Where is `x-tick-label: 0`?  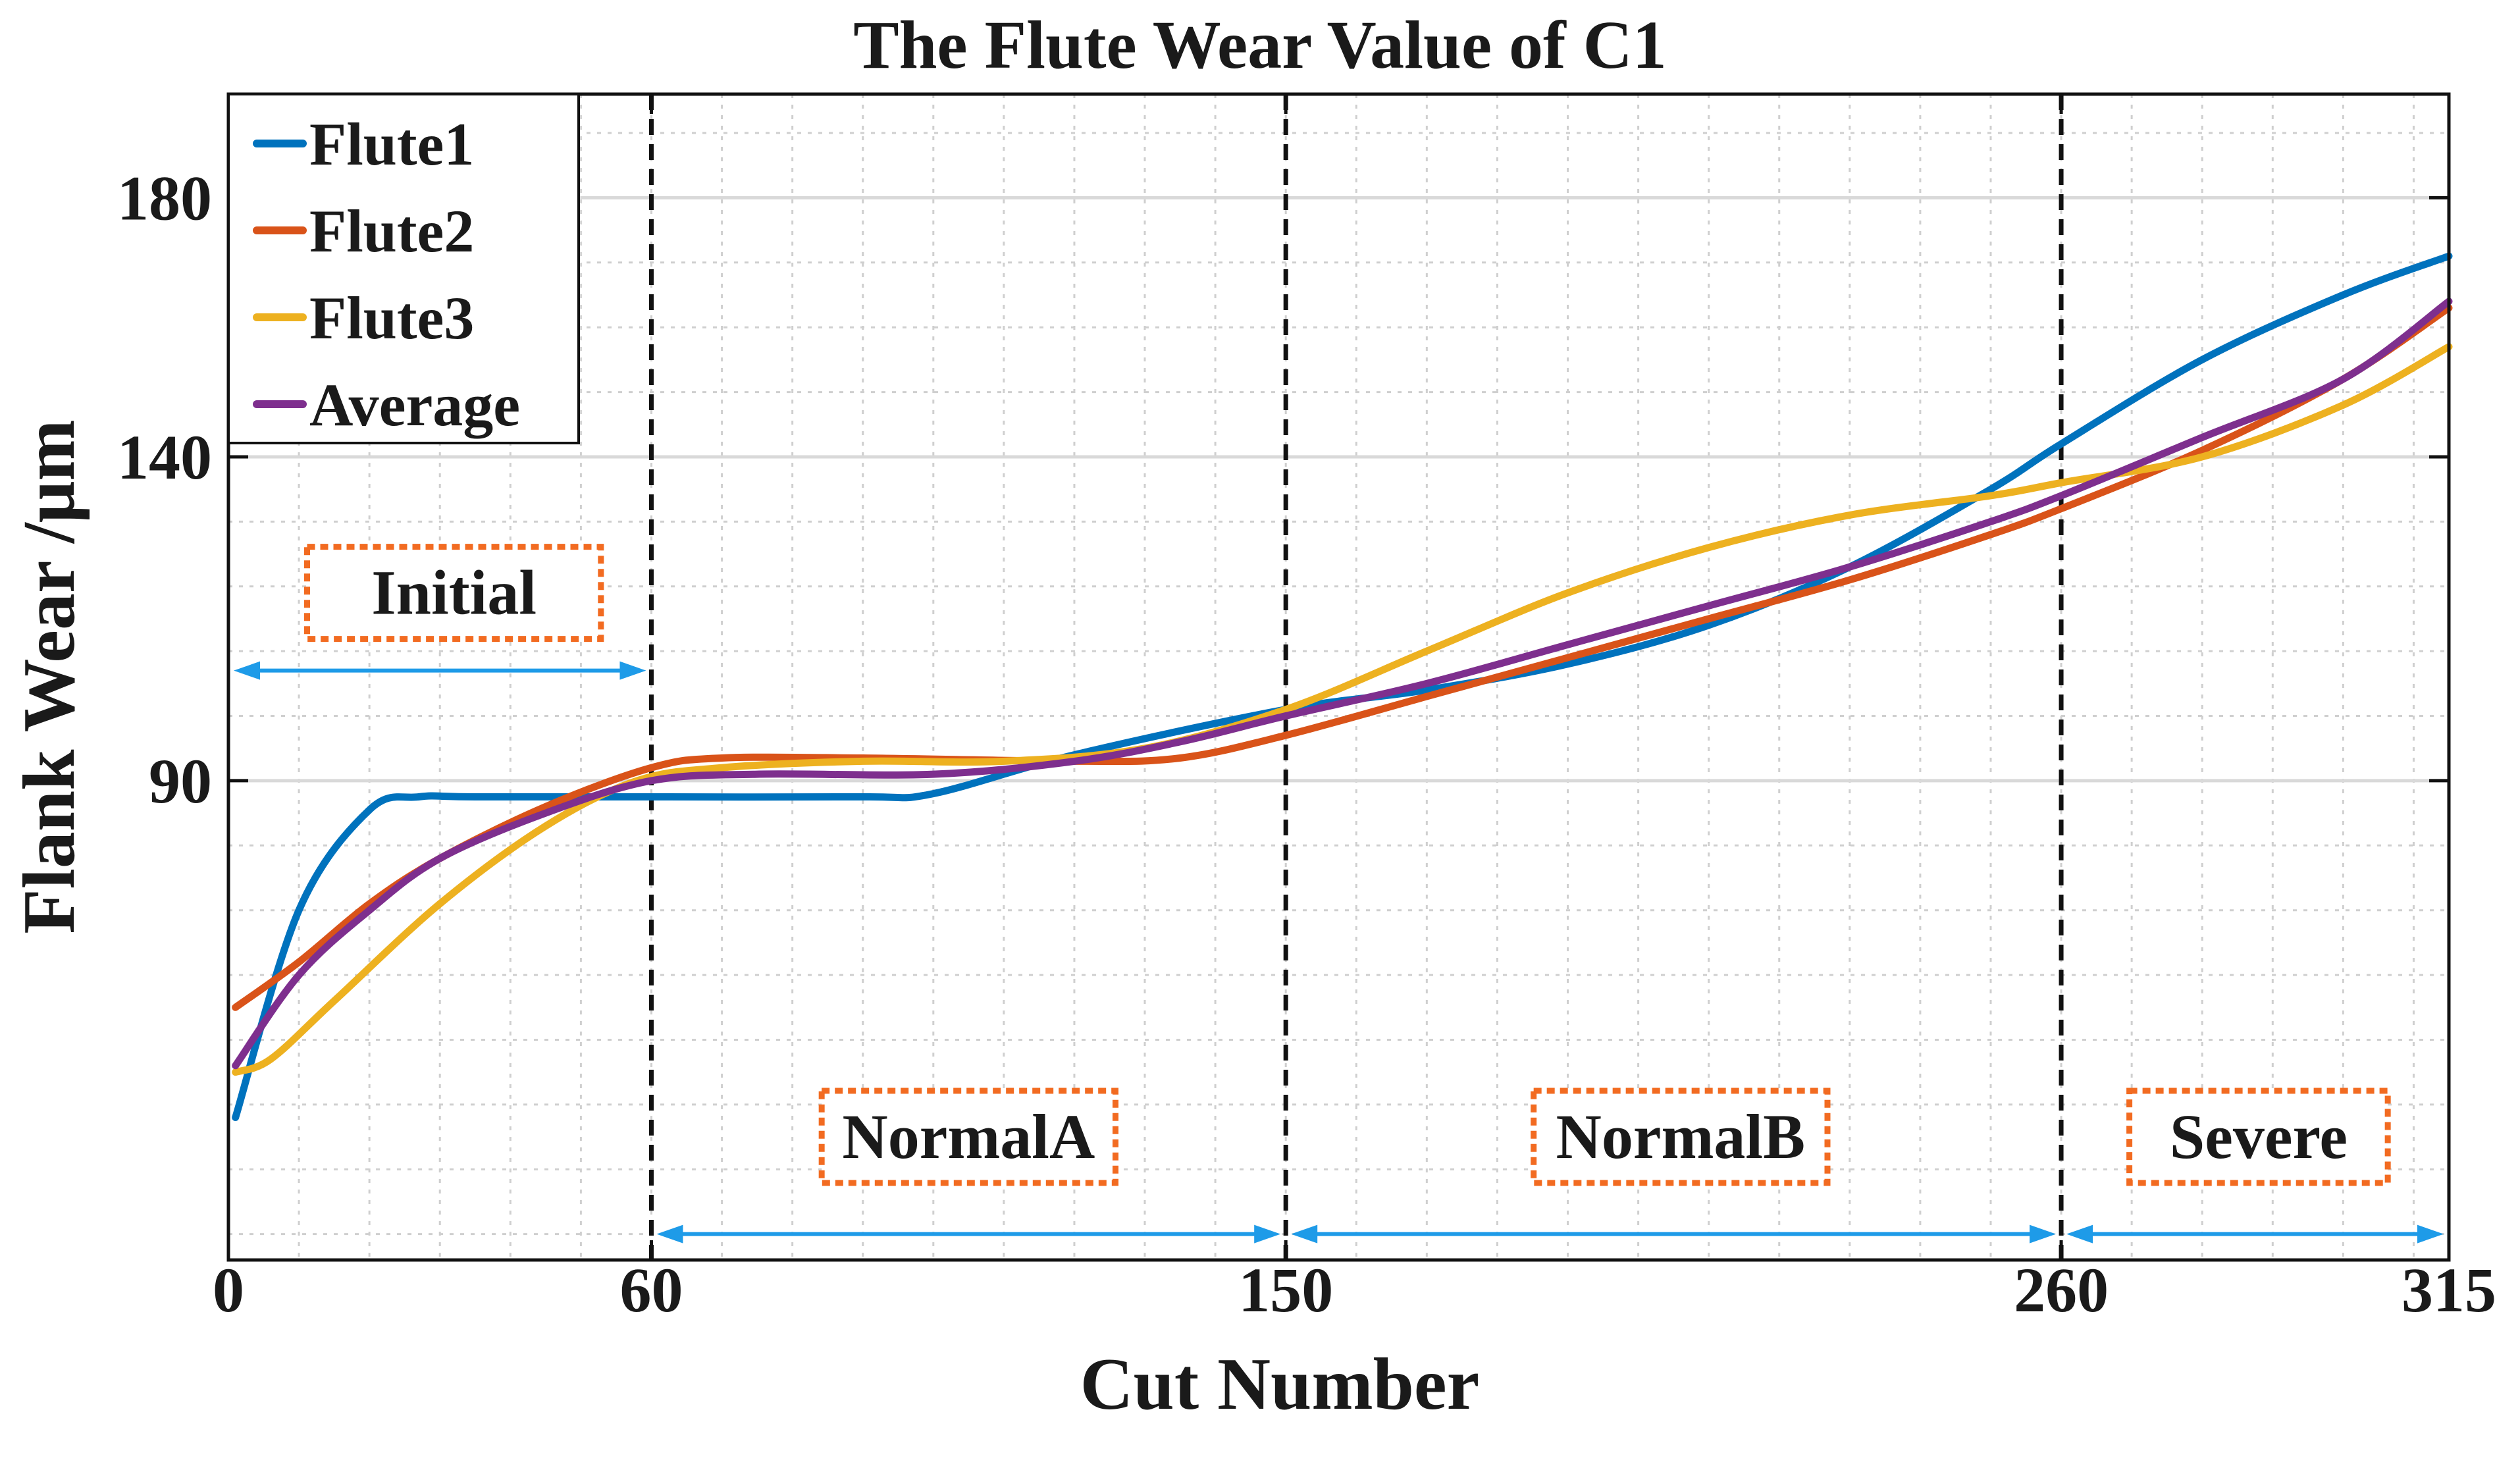
x-tick-label: 0 is located at coordinates (228, 1290).